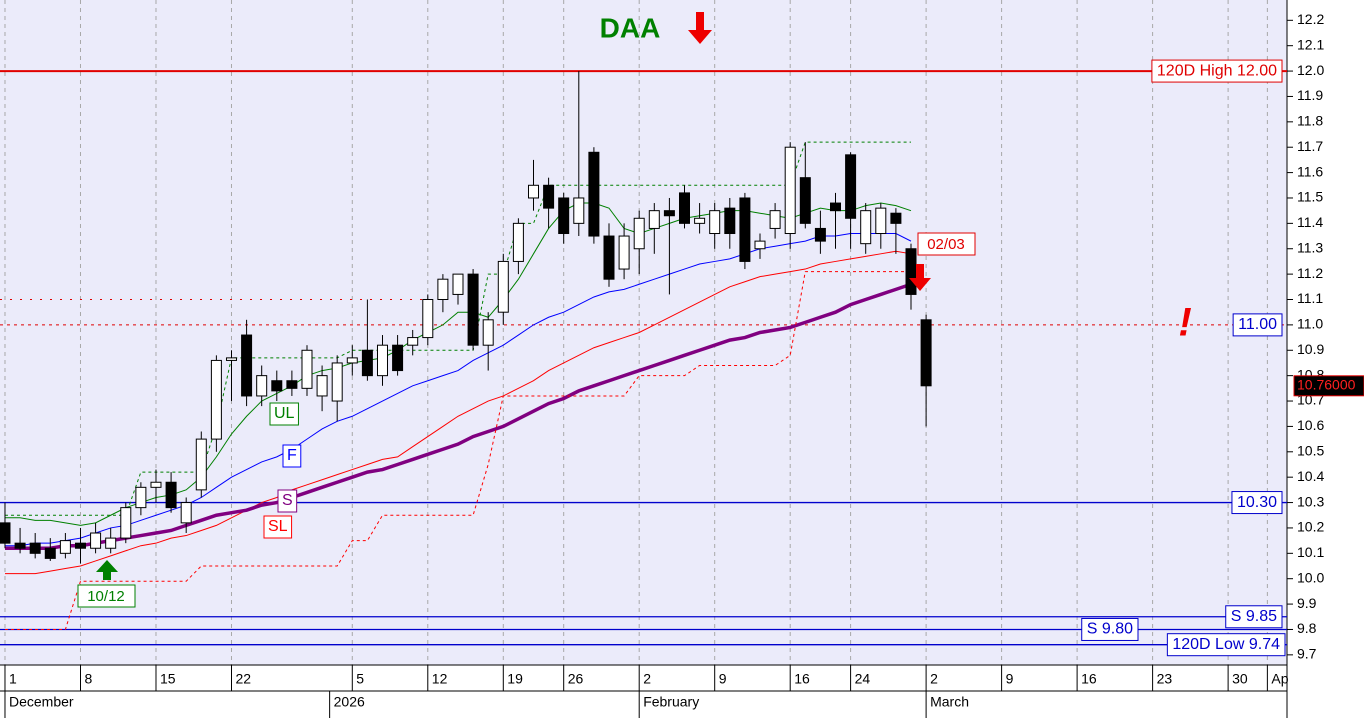  I want to click on level-tag: S 9.85, so click(1254, 617).